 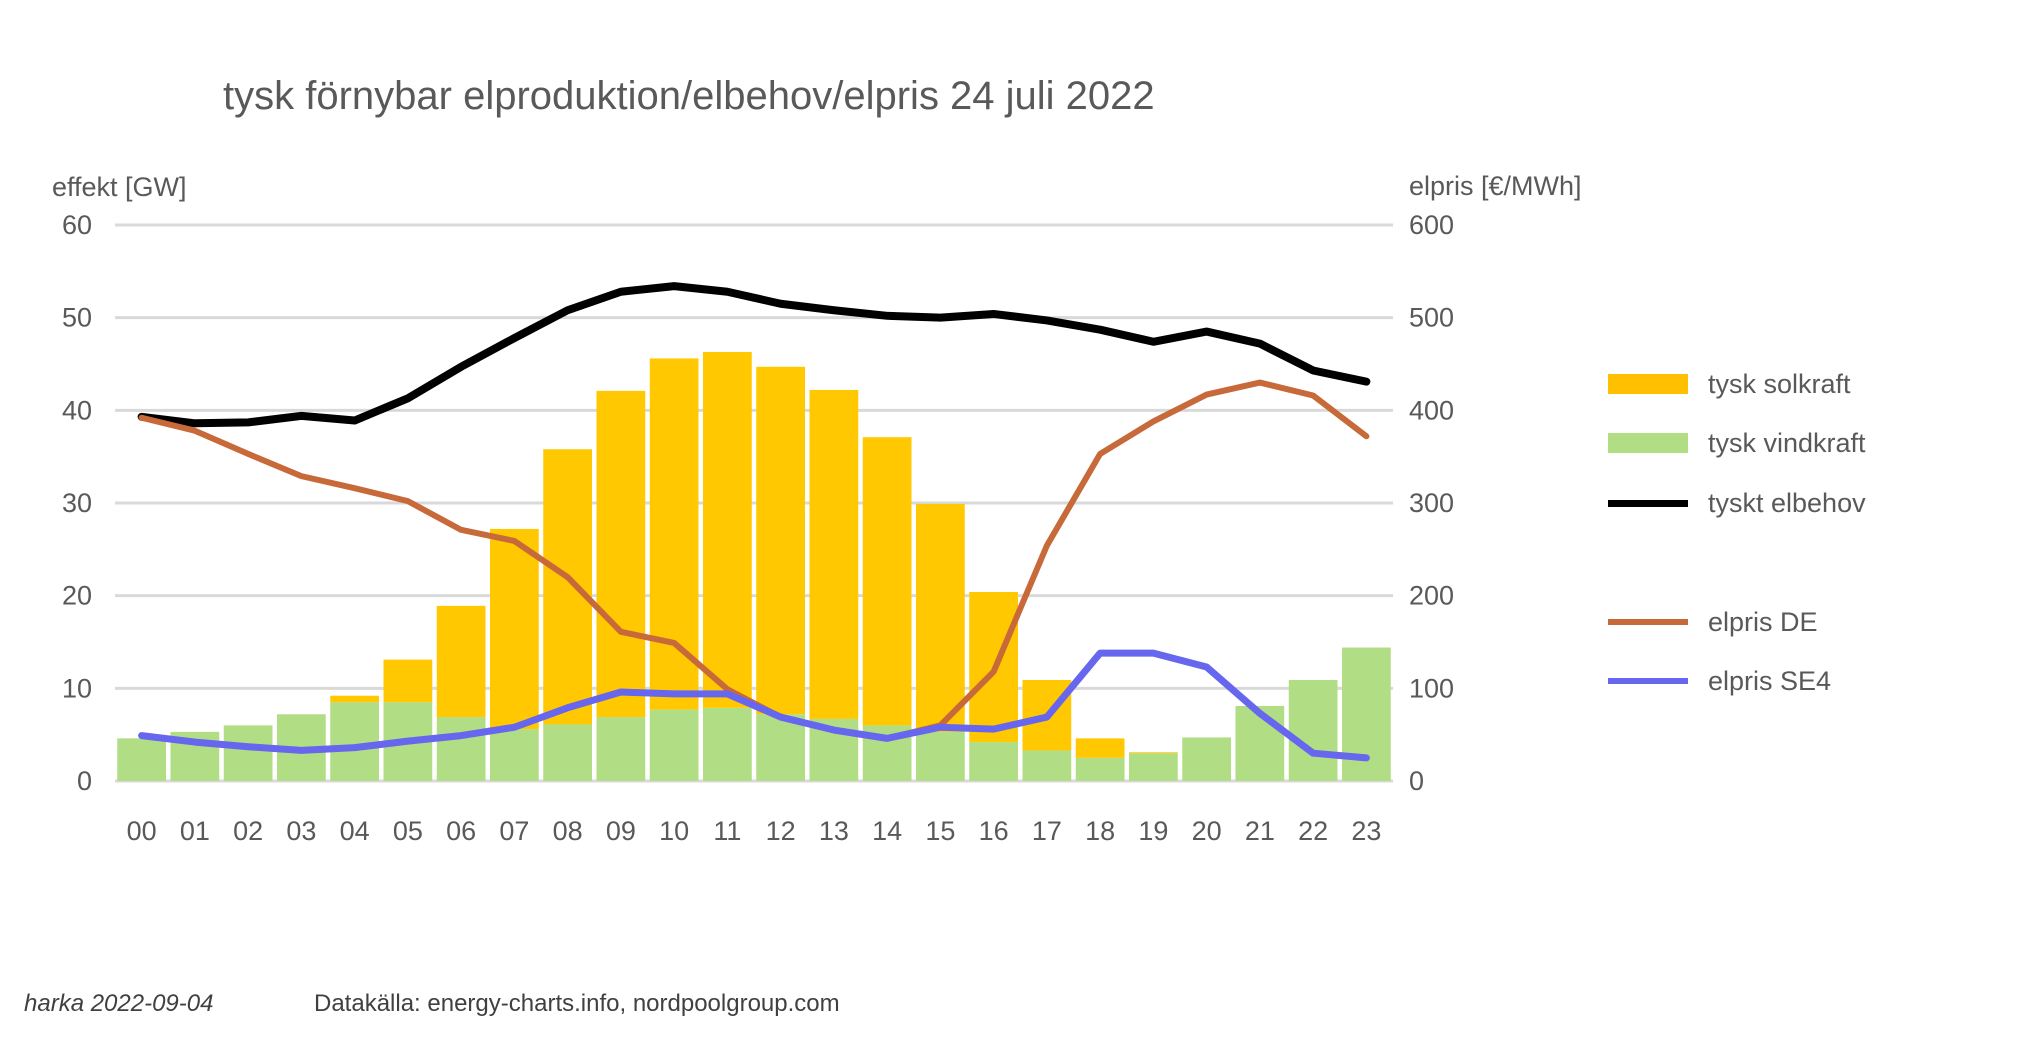 I want to click on line-elbehov, so click(x=754, y=355).